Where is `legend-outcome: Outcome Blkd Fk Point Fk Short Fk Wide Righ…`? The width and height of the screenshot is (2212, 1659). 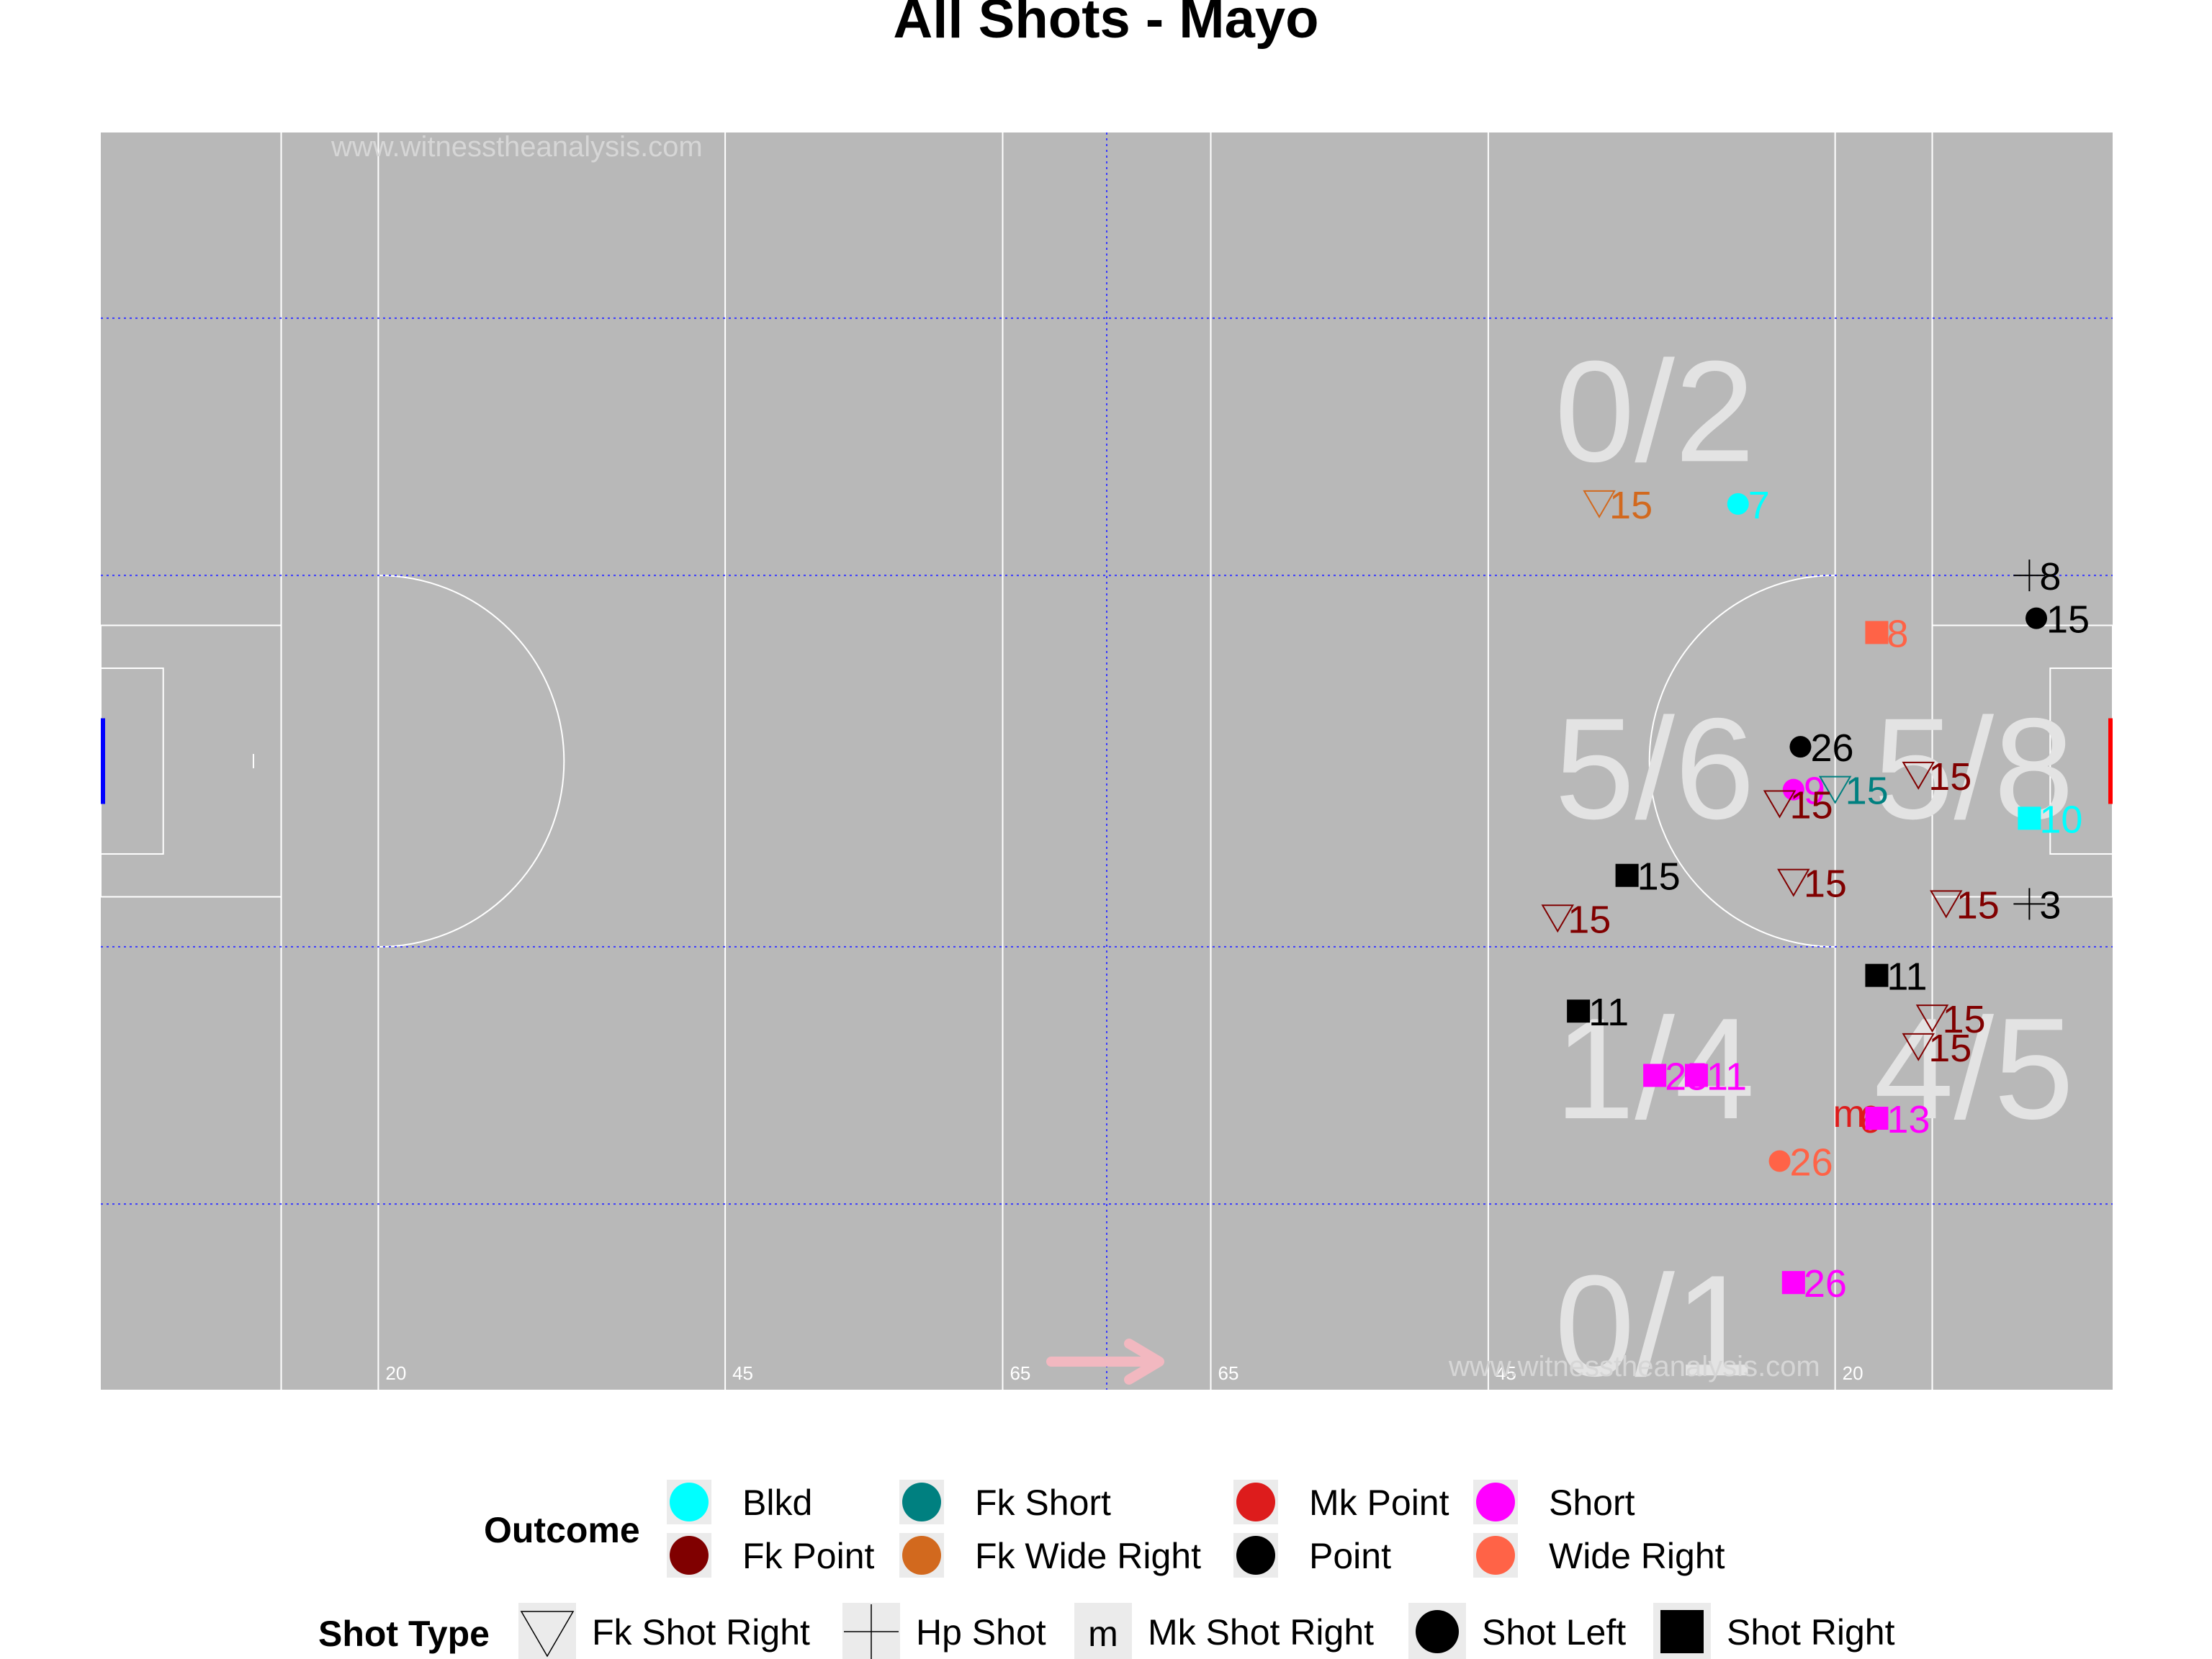 legend-outcome: Outcome Blkd Fk Point Fk Short Fk Wide Righ… is located at coordinates (1104, 1529).